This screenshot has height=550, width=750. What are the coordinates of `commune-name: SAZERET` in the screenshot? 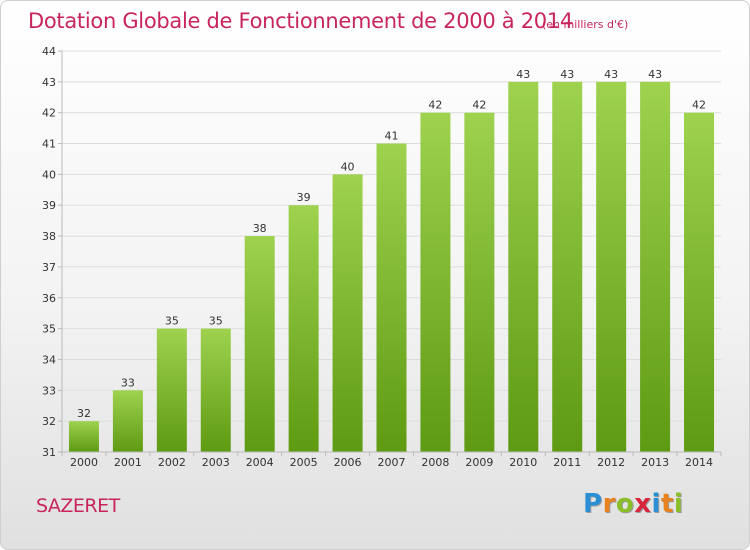 It's located at (78, 506).